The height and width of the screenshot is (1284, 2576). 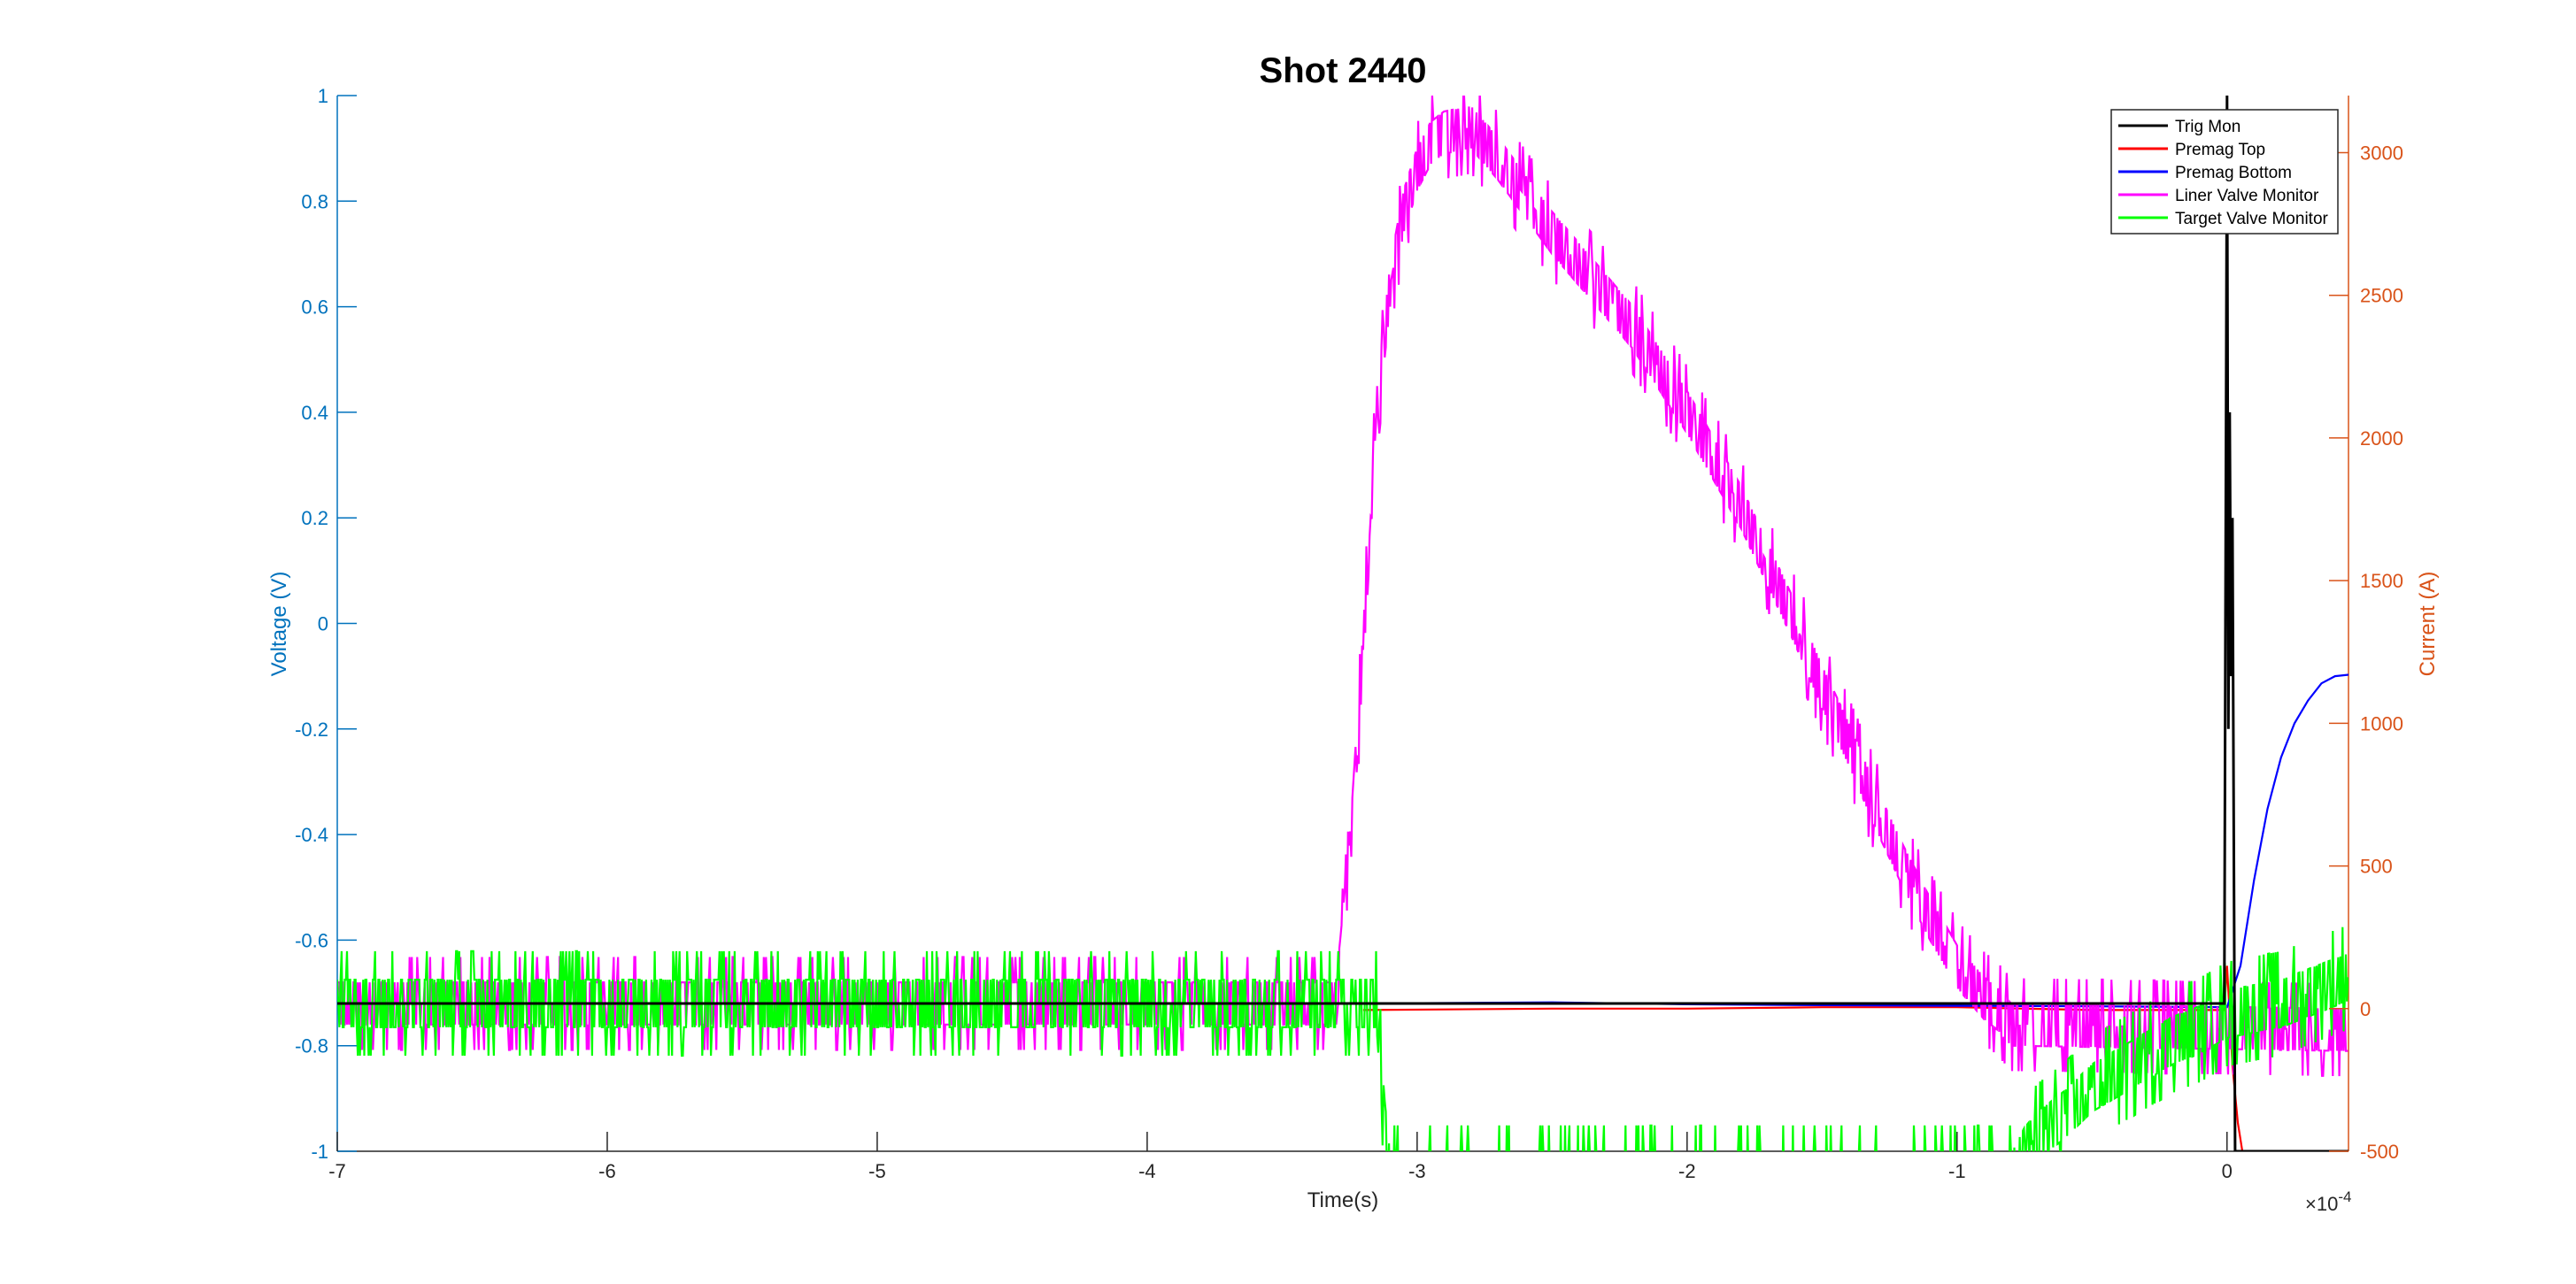 What do you see at coordinates (311, 730) in the screenshot?
I see `y-left-tick-label: -0.2` at bounding box center [311, 730].